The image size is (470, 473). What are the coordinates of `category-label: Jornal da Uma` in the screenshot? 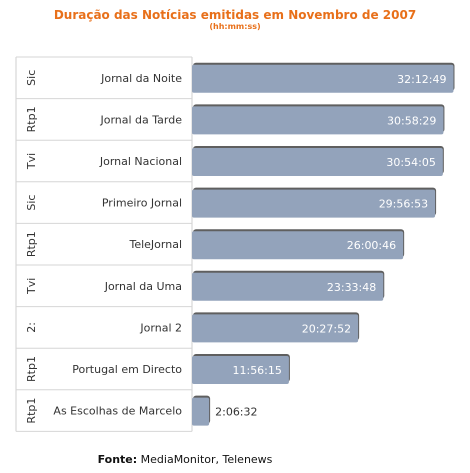 It's located at (143, 286).